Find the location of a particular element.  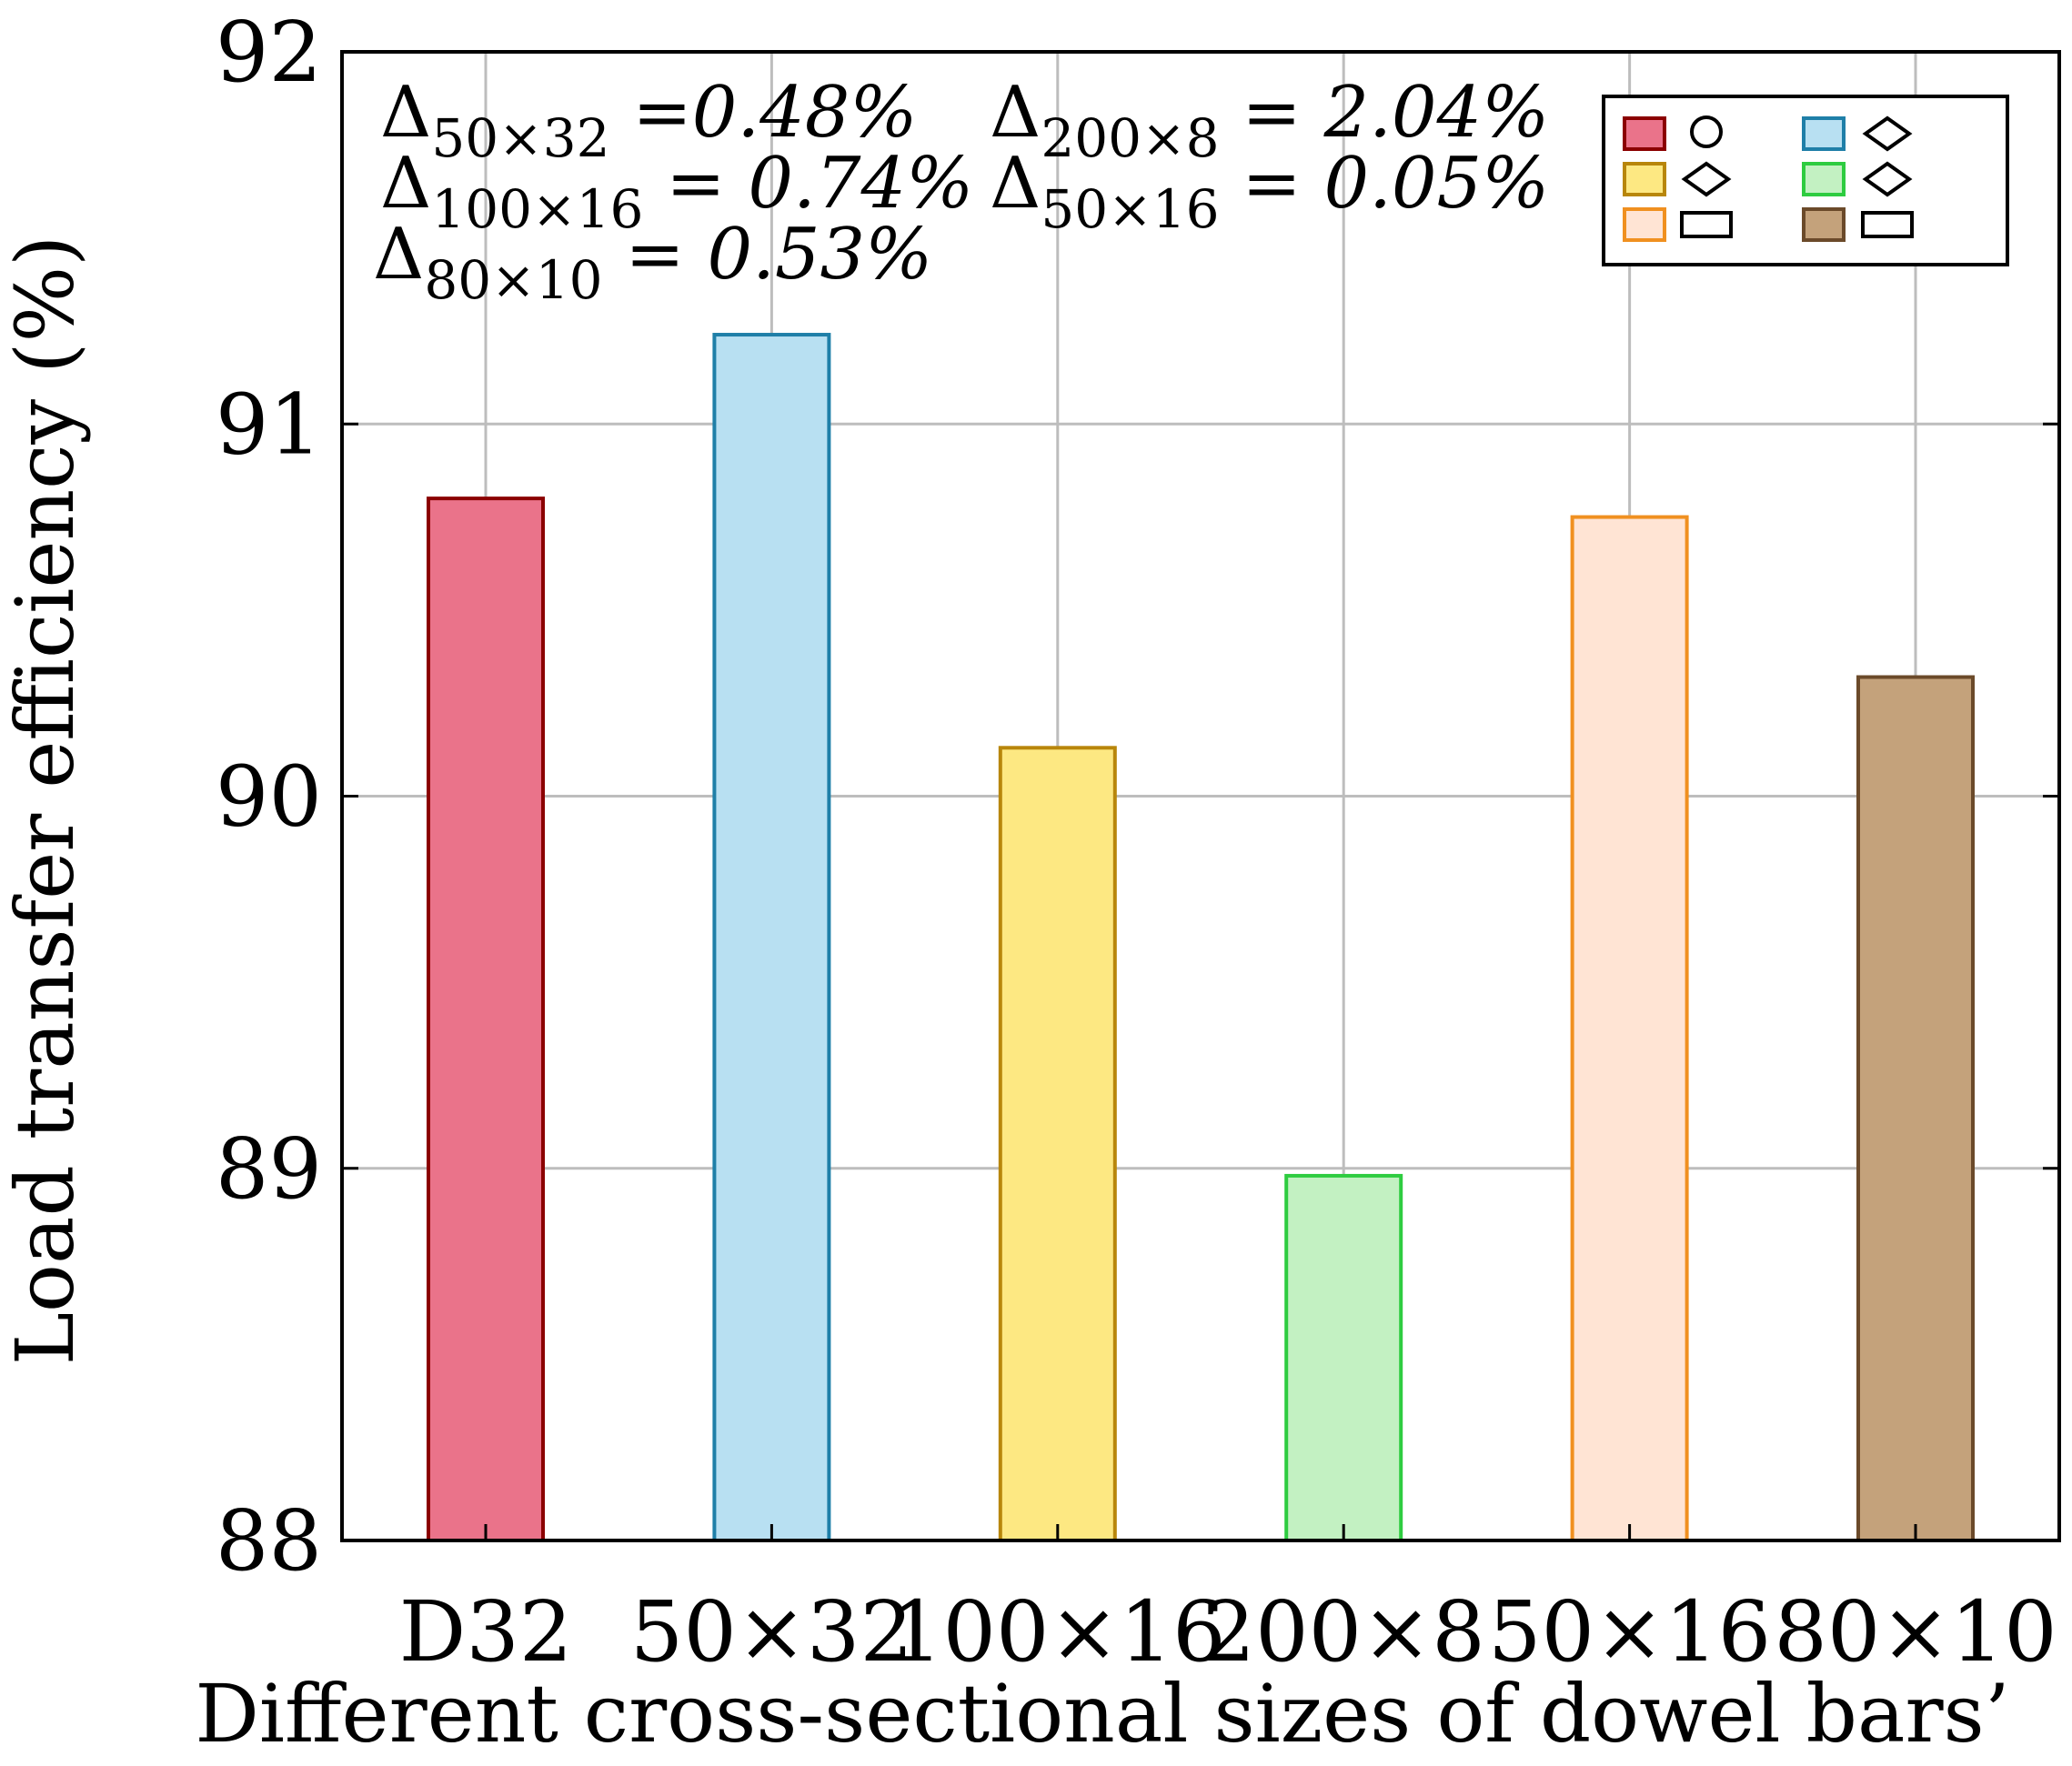

y-tick-label: 92 is located at coordinates (269, 52).